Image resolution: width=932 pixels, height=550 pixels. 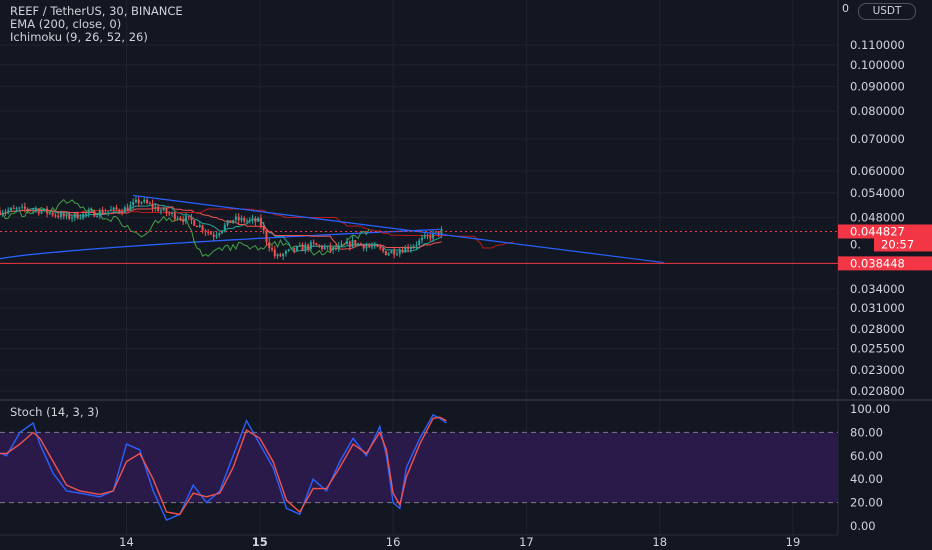 What do you see at coordinates (126, 542) in the screenshot?
I see `time-tick-label: 14` at bounding box center [126, 542].